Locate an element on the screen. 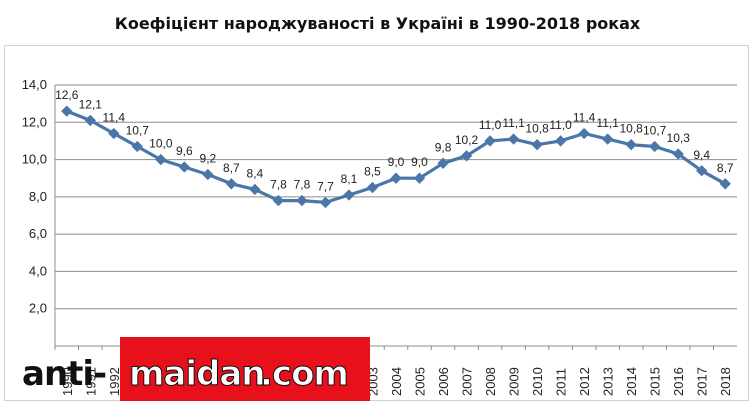 The height and width of the screenshot is (404, 755). data-label: 10,2 is located at coordinates (467, 140).